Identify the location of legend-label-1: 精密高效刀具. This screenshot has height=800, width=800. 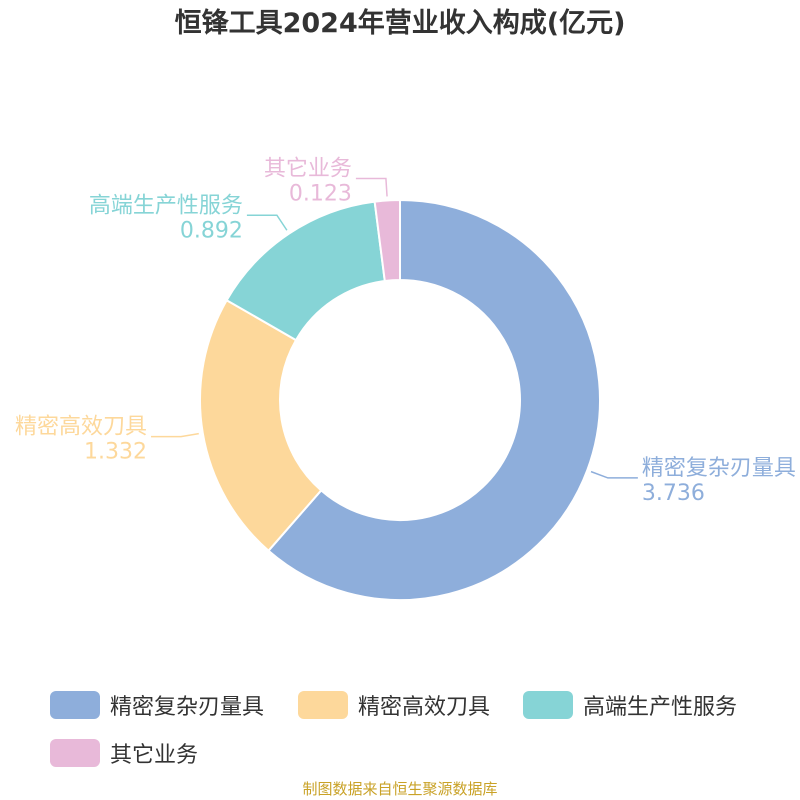
(424, 707).